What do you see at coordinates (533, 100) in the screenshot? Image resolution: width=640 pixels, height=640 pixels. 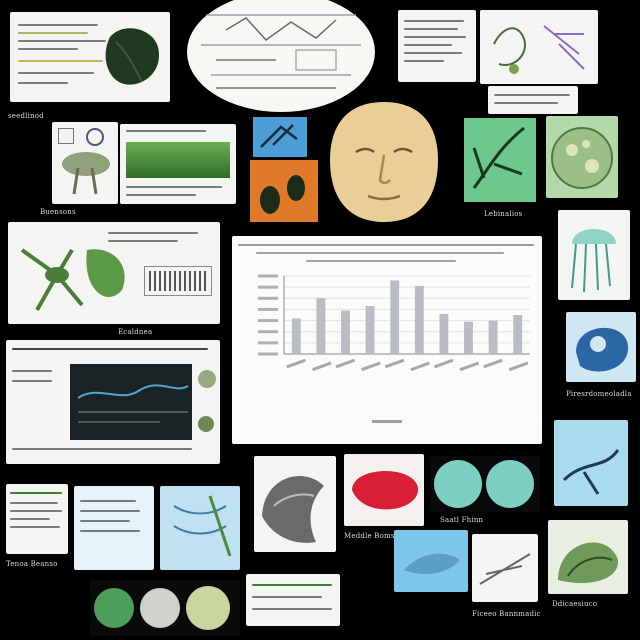 I see `label-strip` at bounding box center [533, 100].